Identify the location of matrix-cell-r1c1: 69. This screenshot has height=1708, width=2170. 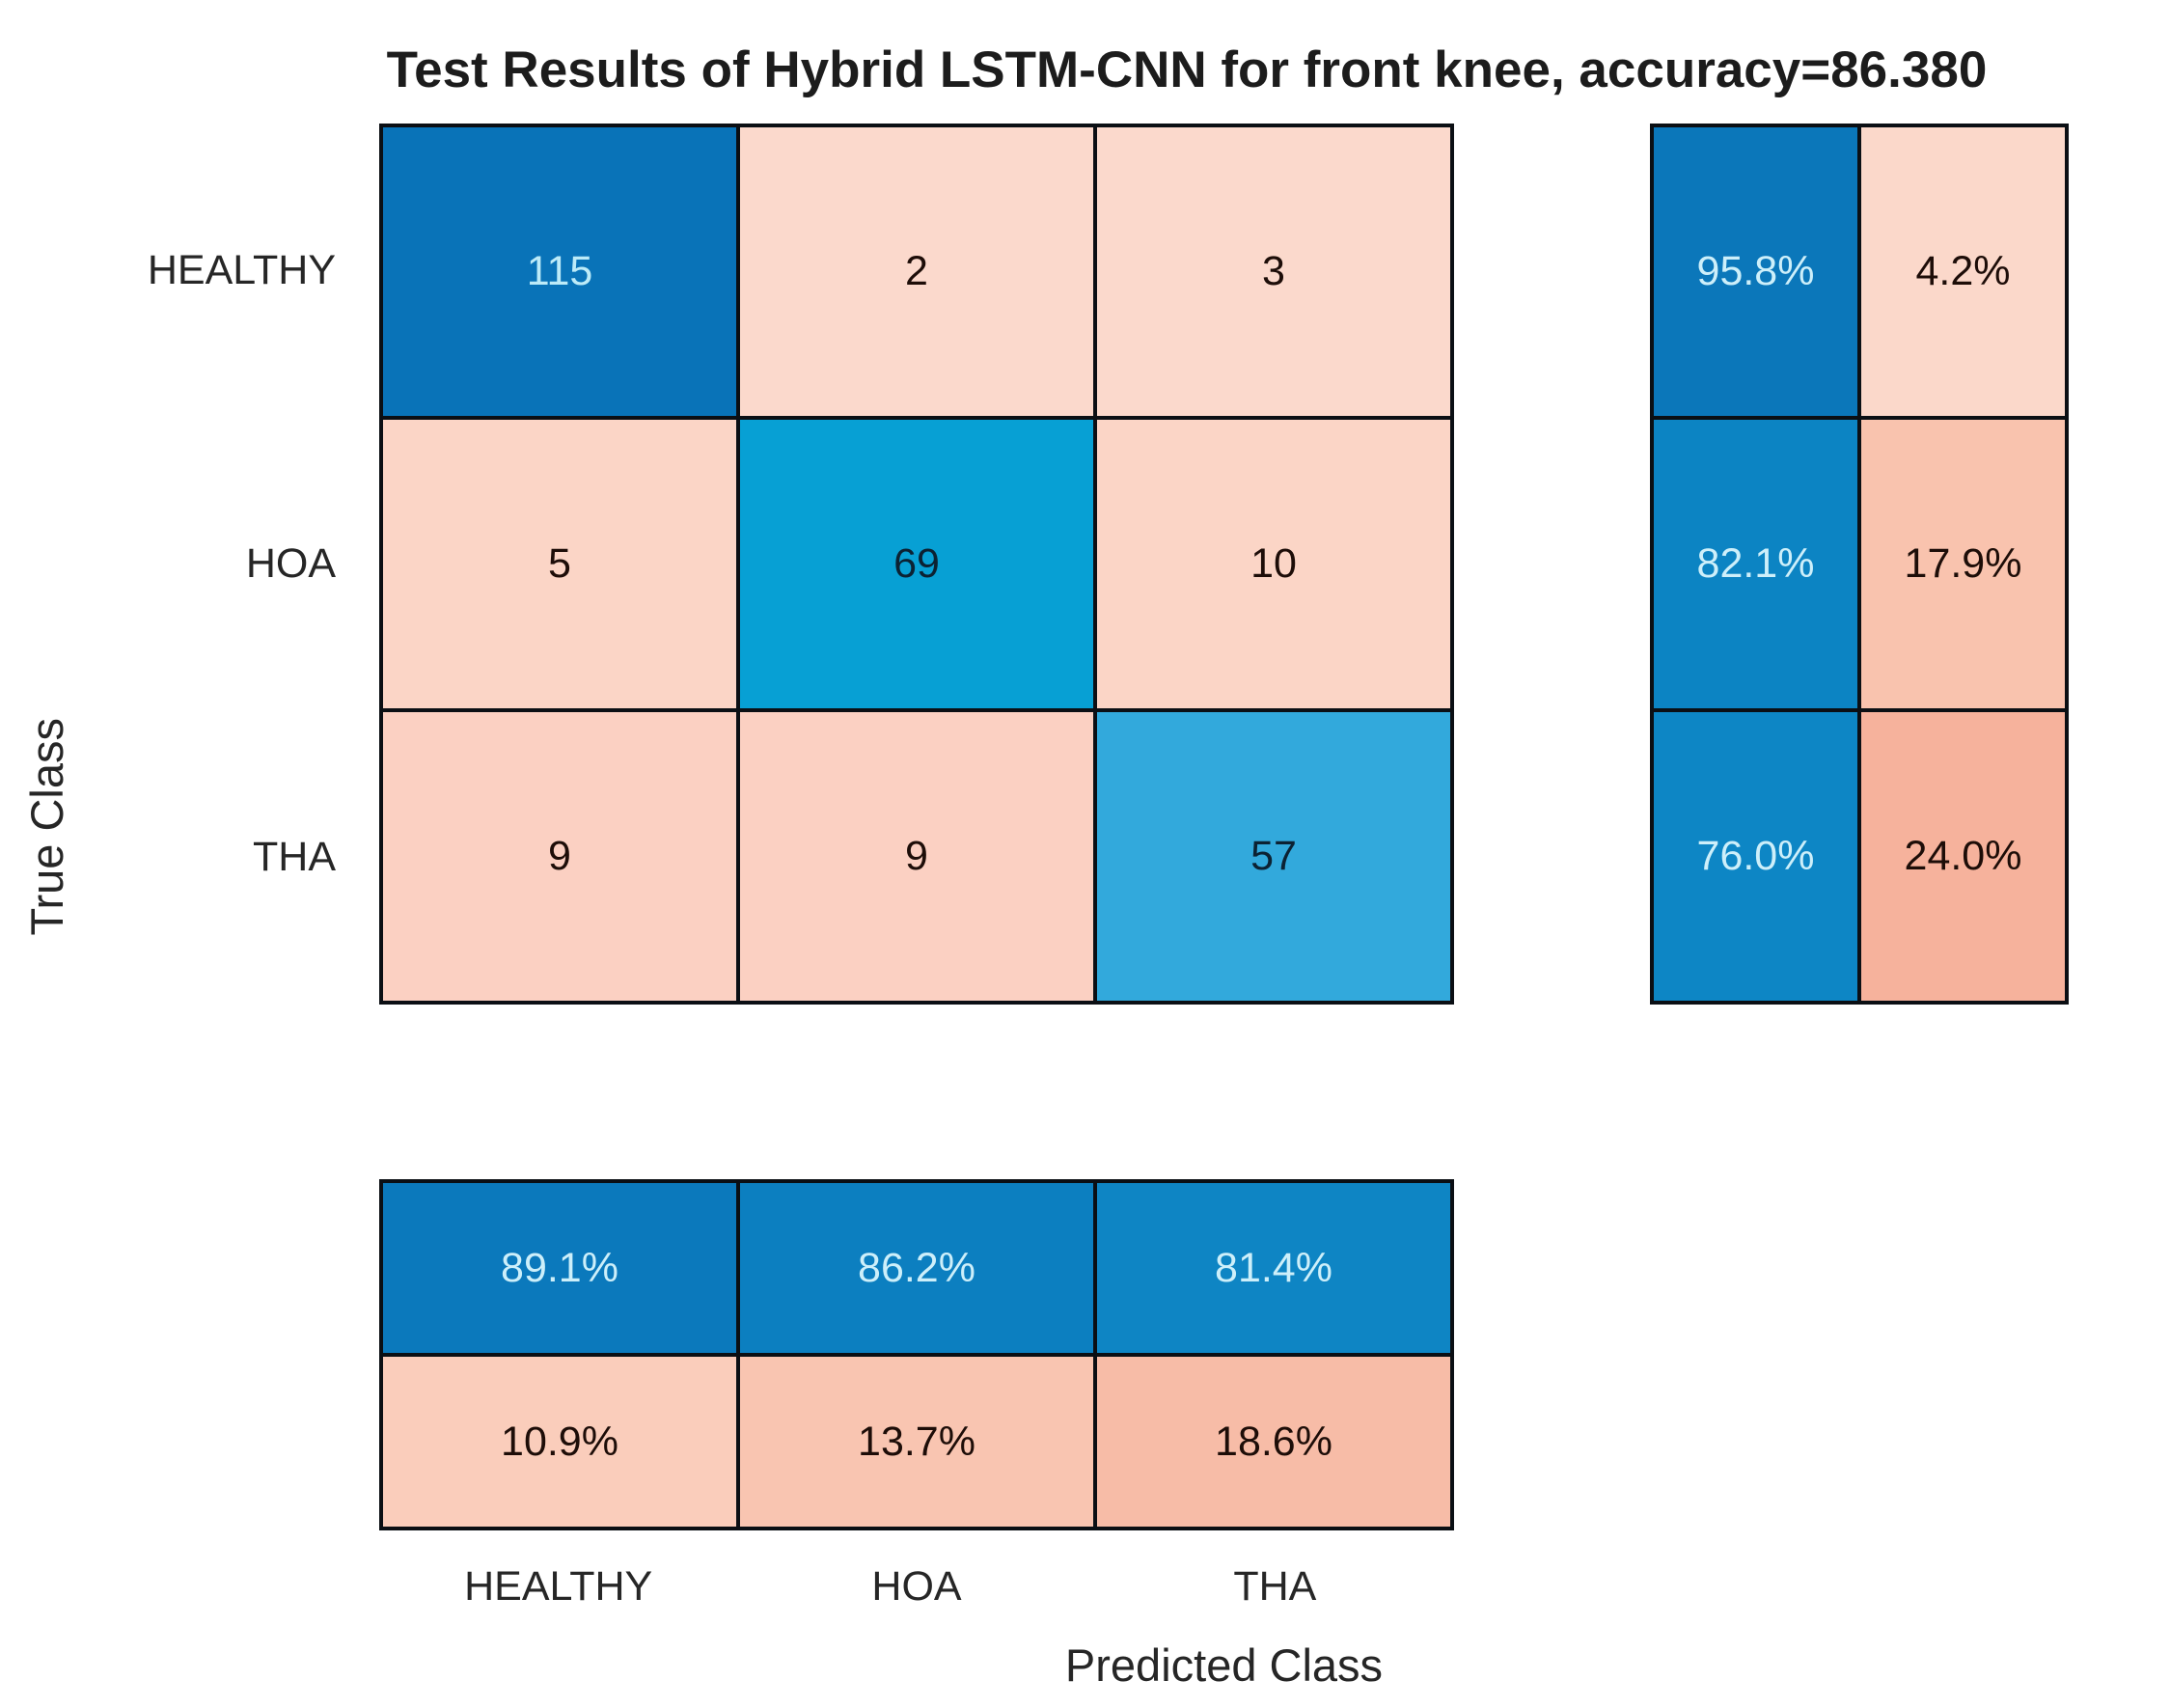
(916, 564).